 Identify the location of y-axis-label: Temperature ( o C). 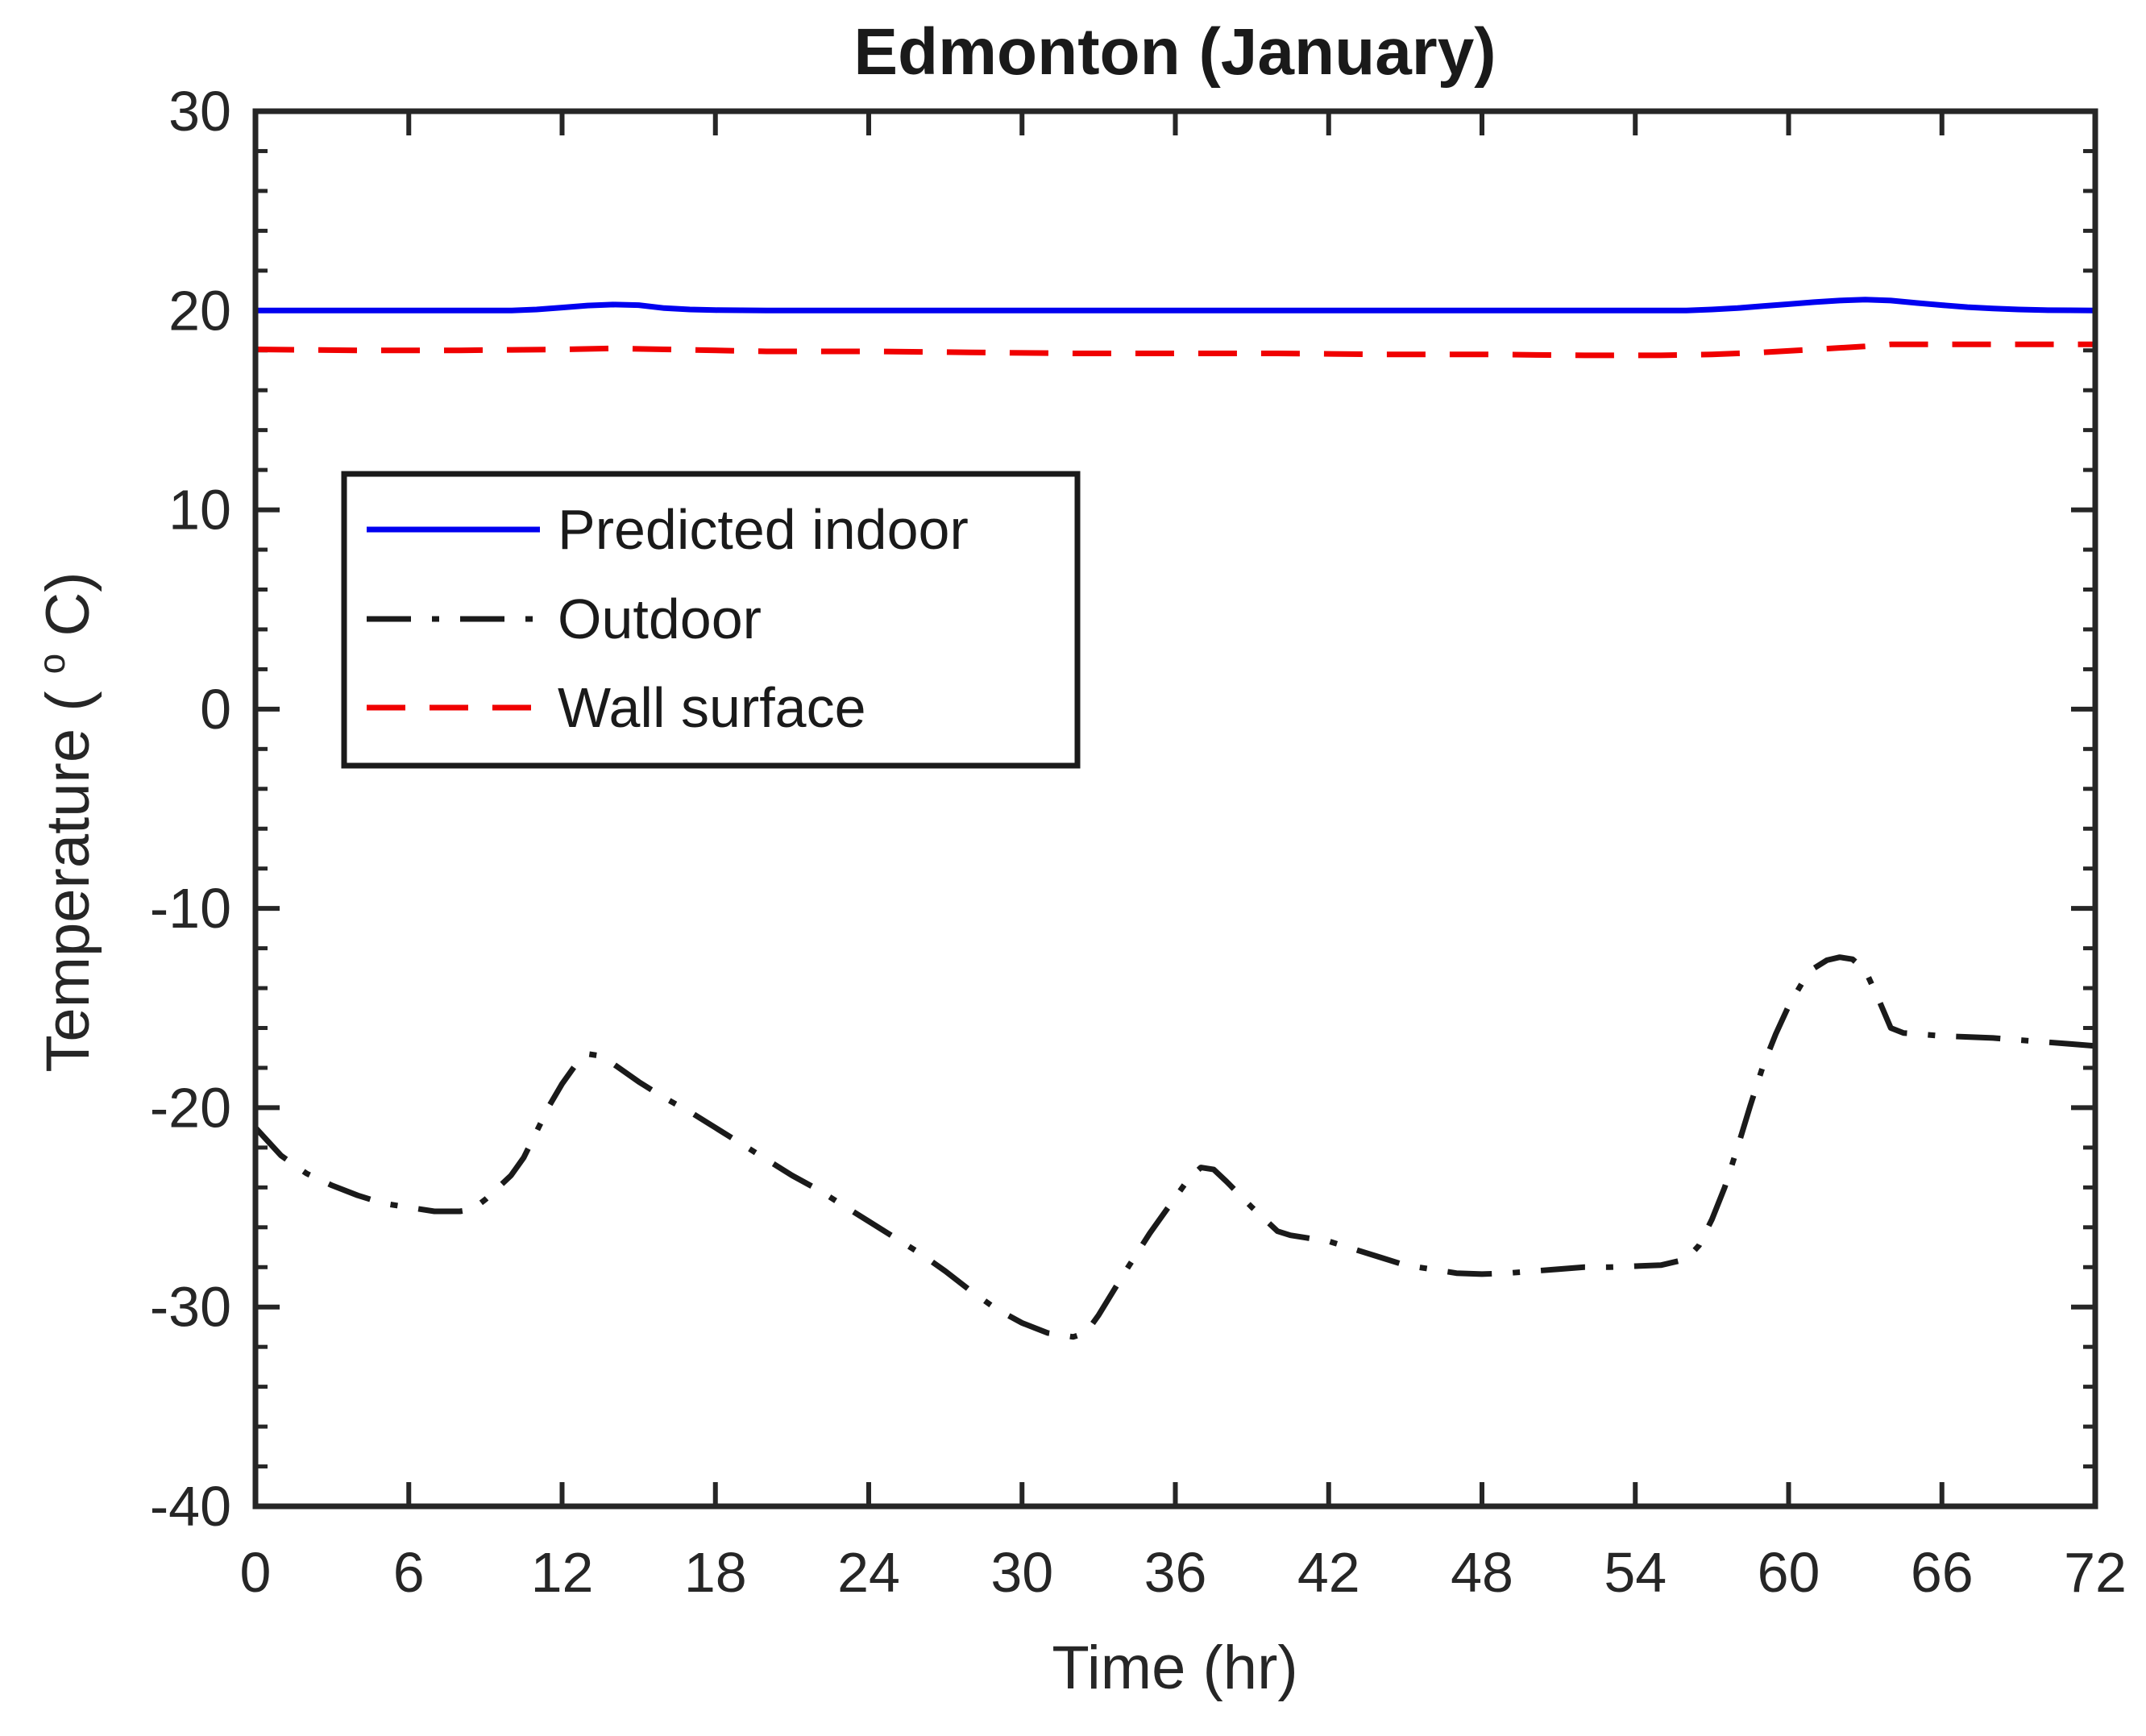
(56, 821).